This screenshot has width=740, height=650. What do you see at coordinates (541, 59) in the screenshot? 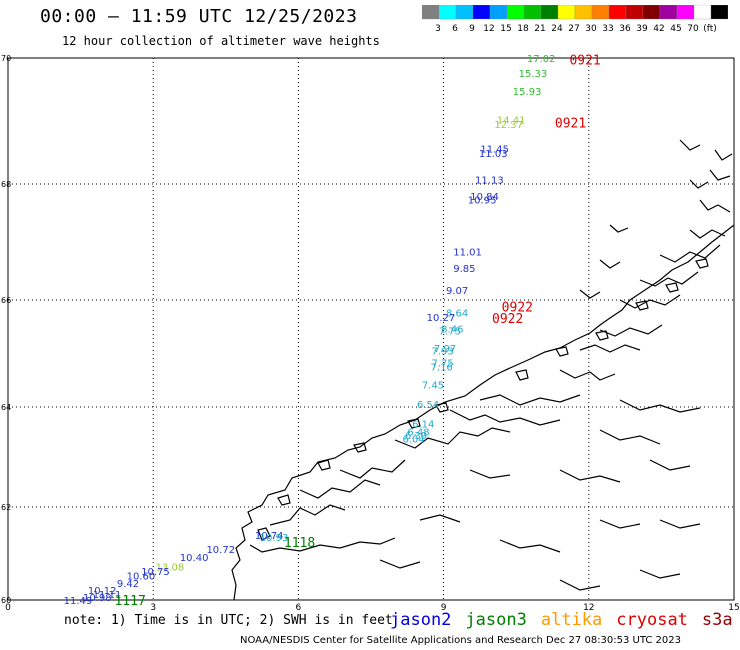
I see `wave-height-label: 17.02` at bounding box center [541, 59].